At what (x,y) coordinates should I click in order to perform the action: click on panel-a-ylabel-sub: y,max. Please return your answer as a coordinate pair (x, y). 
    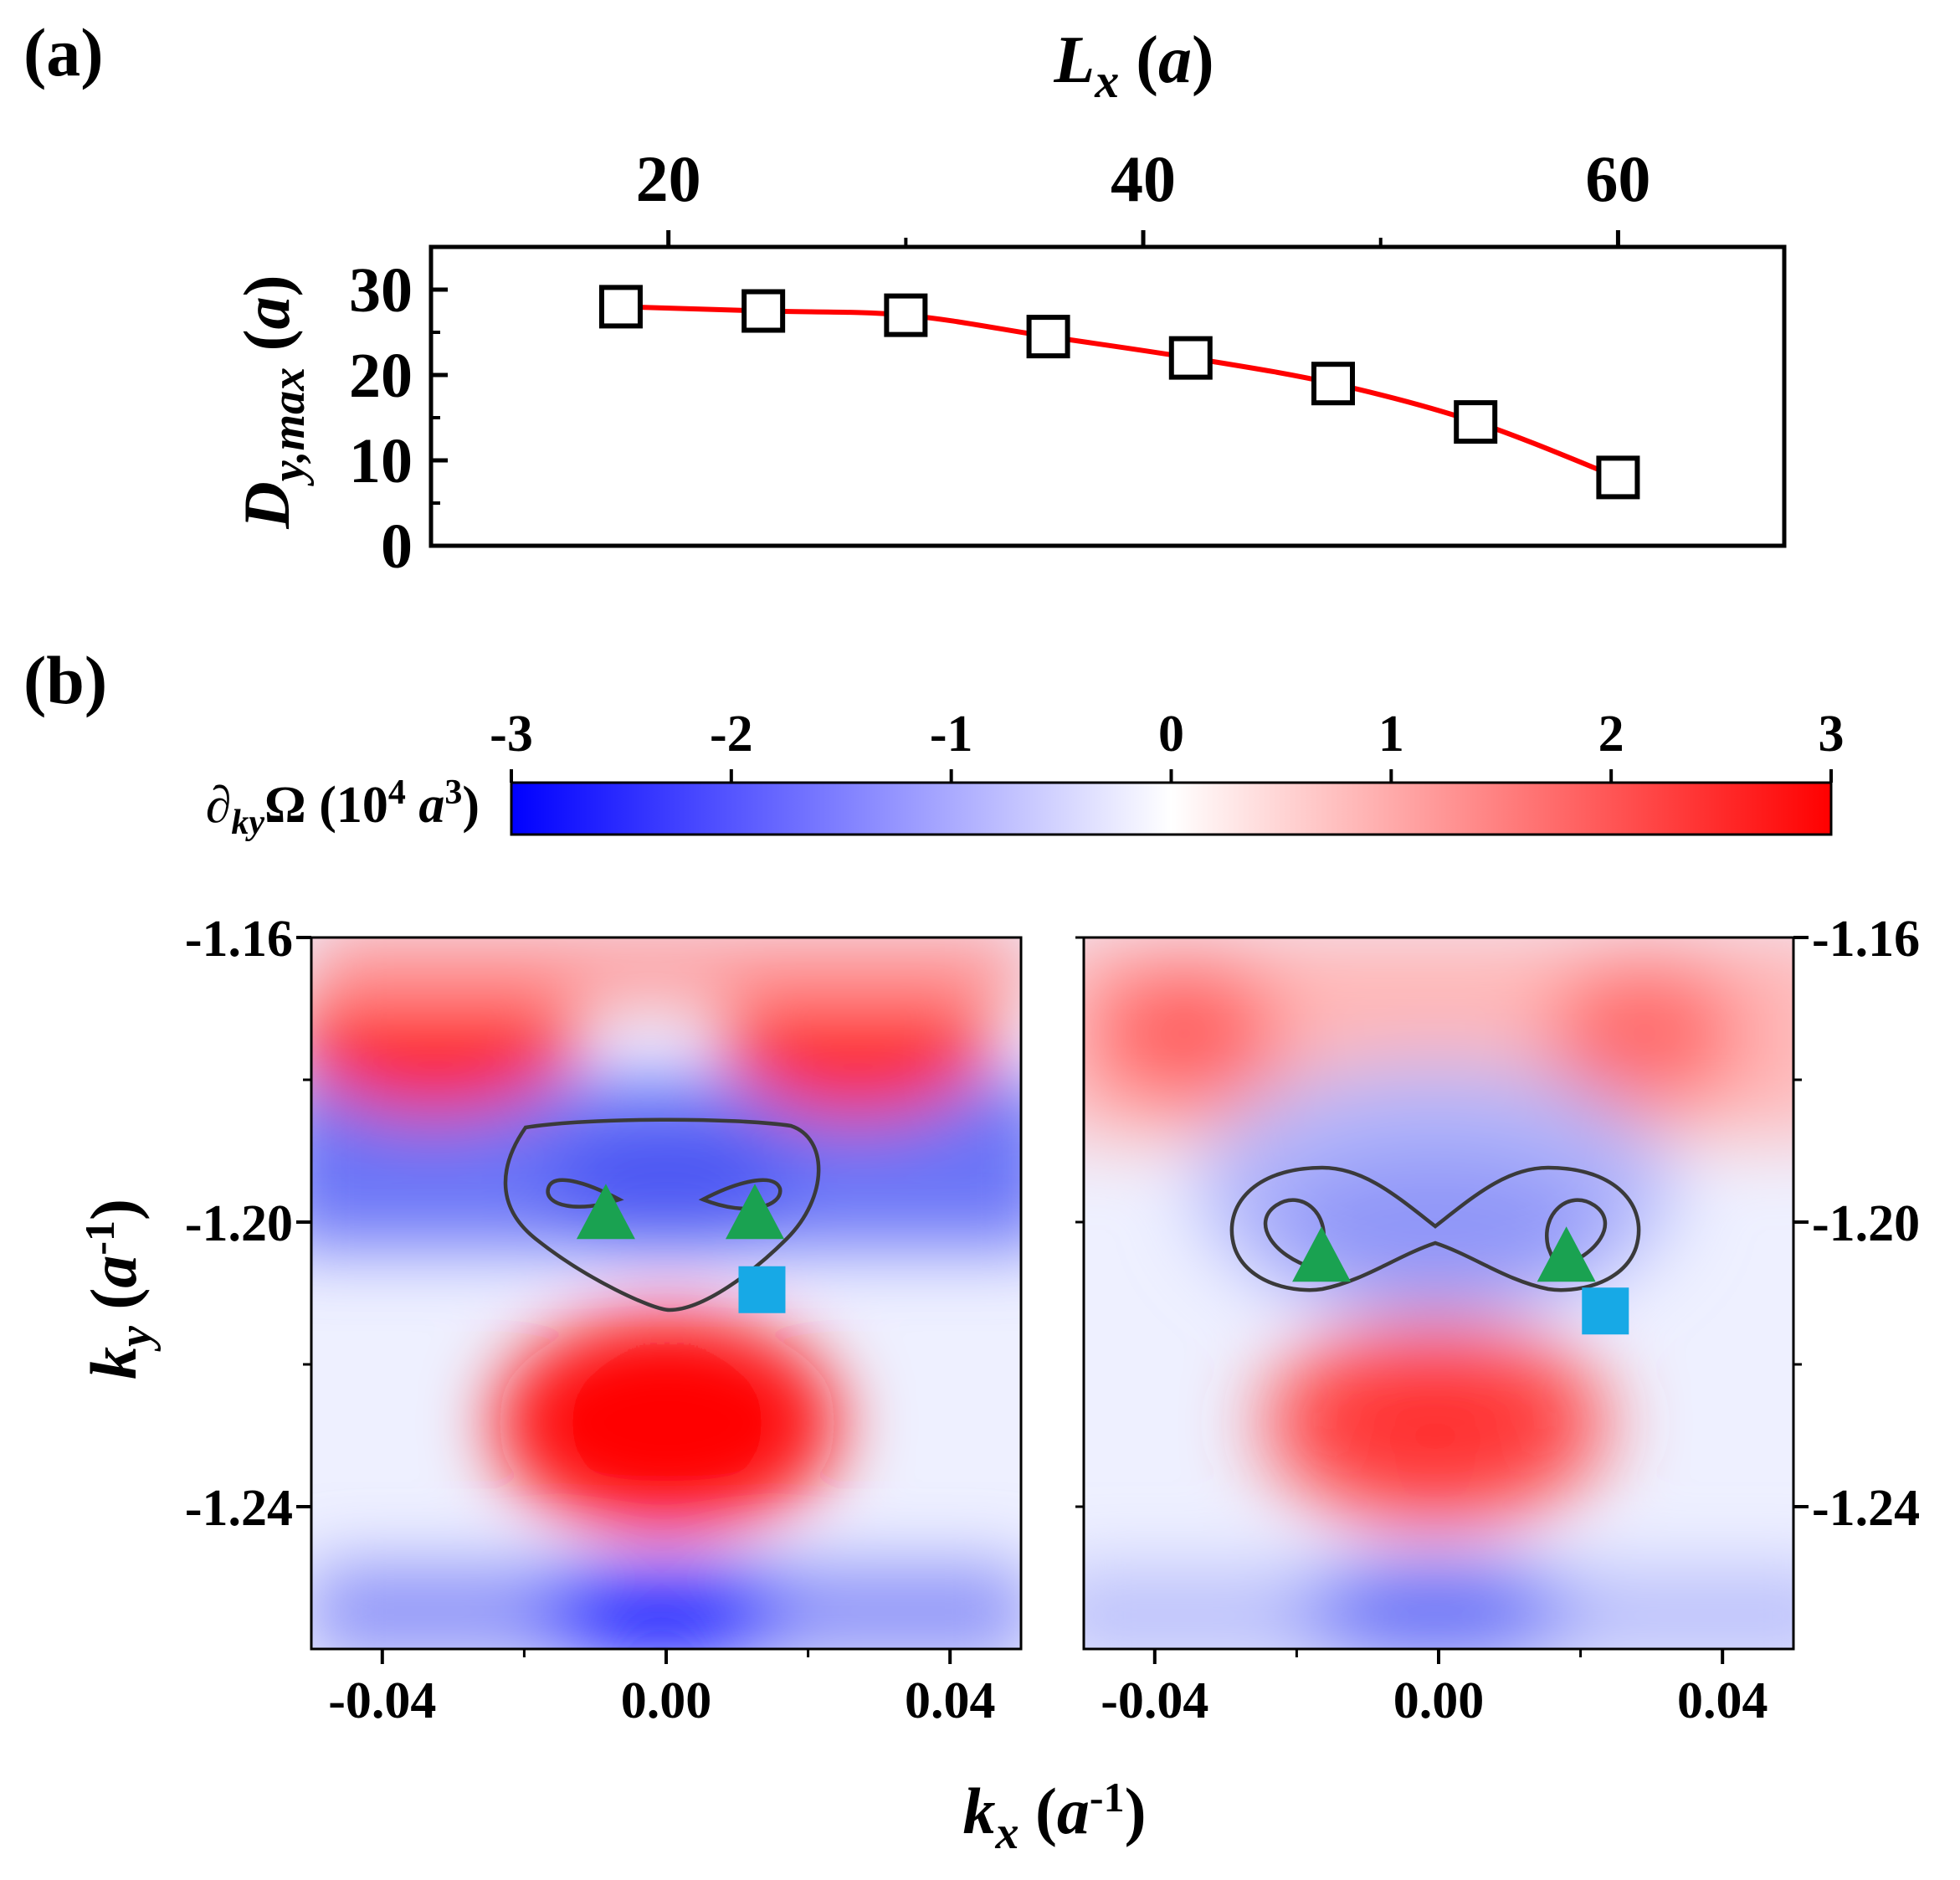
    Looking at the image, I should click on (289, 426).